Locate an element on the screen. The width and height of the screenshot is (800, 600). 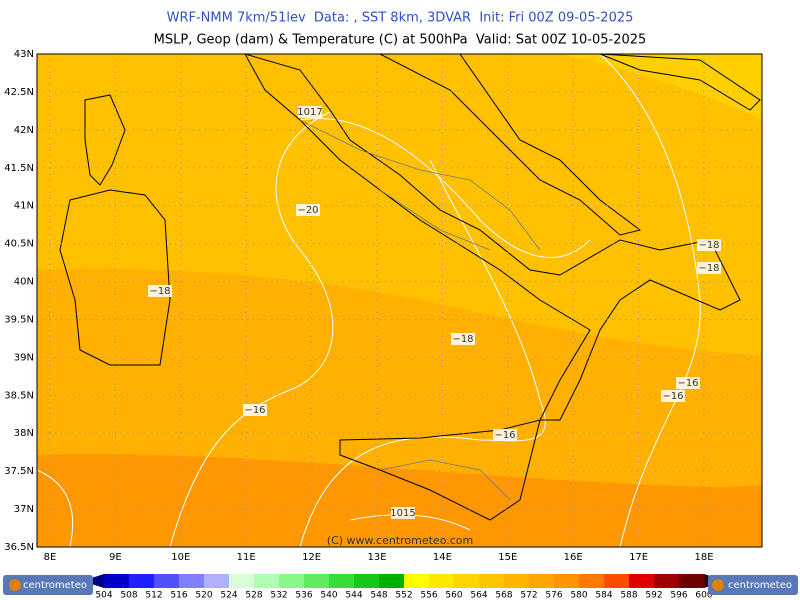
colorbar-label: 588 is located at coordinates (628, 595).